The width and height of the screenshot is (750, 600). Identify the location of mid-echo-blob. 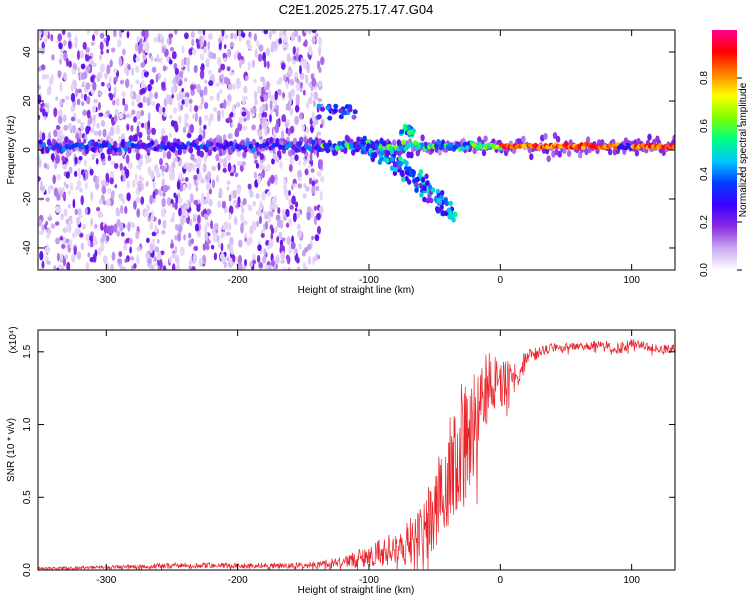
(405, 129).